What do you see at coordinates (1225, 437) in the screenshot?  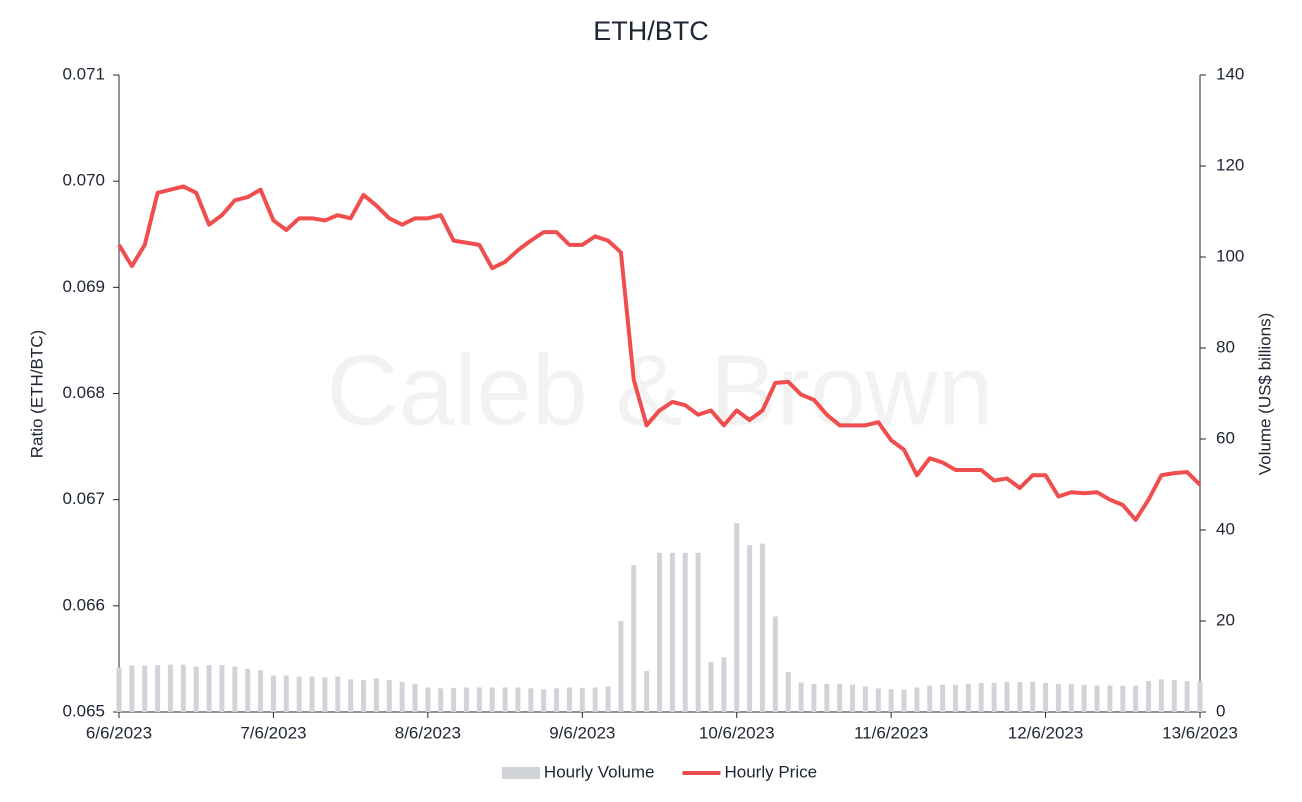 I see `y2-tick-label: 60` at bounding box center [1225, 437].